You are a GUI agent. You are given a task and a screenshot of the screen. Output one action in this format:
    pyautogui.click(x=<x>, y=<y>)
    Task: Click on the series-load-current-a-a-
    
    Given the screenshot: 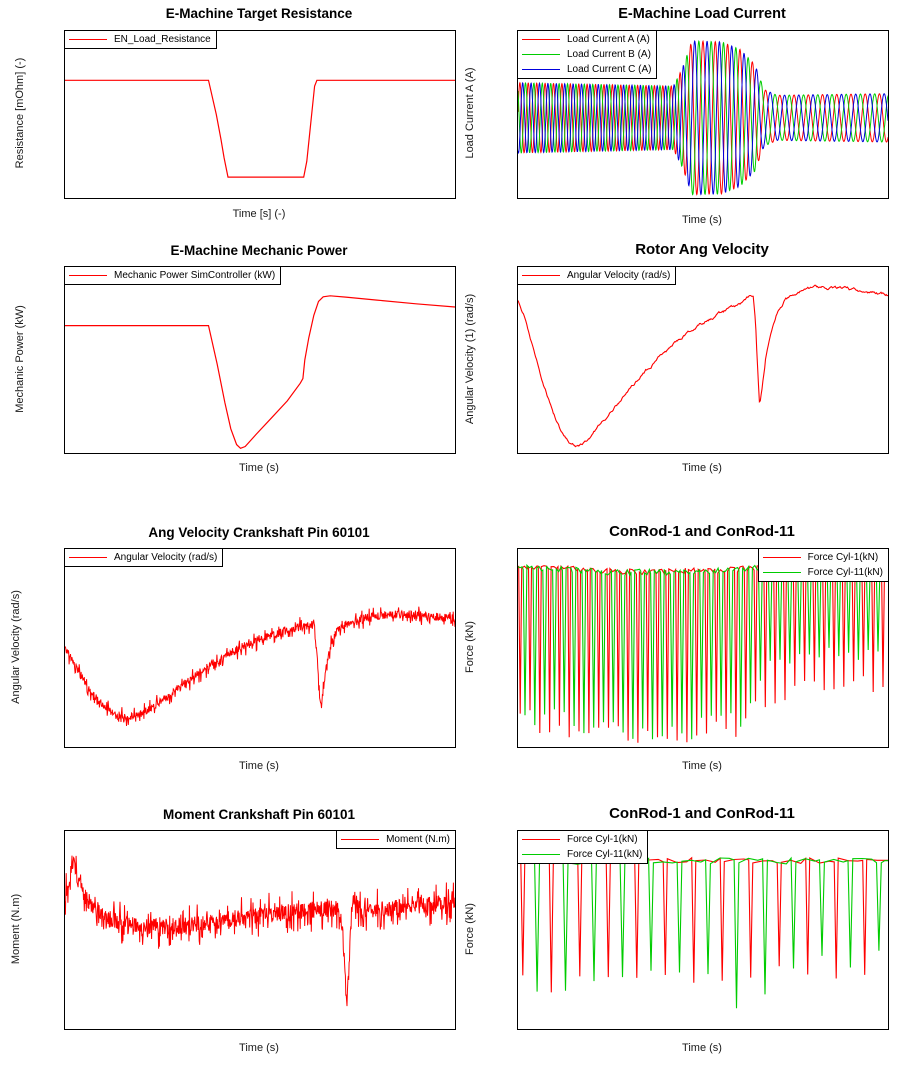 What is the action you would take?
    pyautogui.click(x=703, y=117)
    